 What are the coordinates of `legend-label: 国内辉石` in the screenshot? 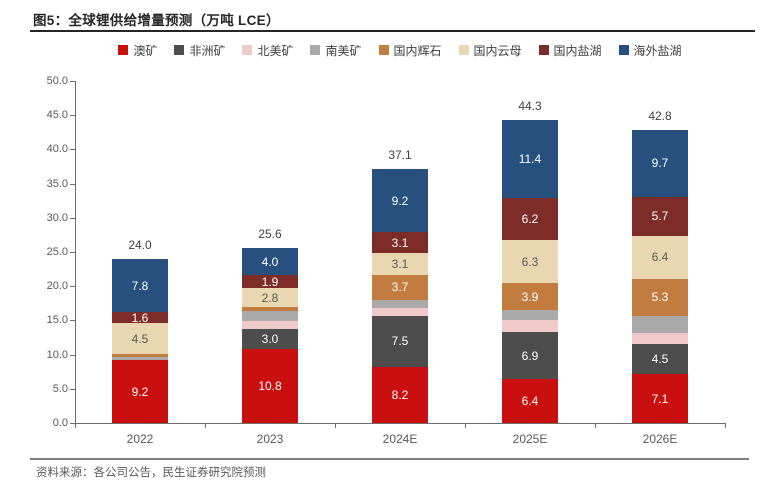 It's located at (417, 50).